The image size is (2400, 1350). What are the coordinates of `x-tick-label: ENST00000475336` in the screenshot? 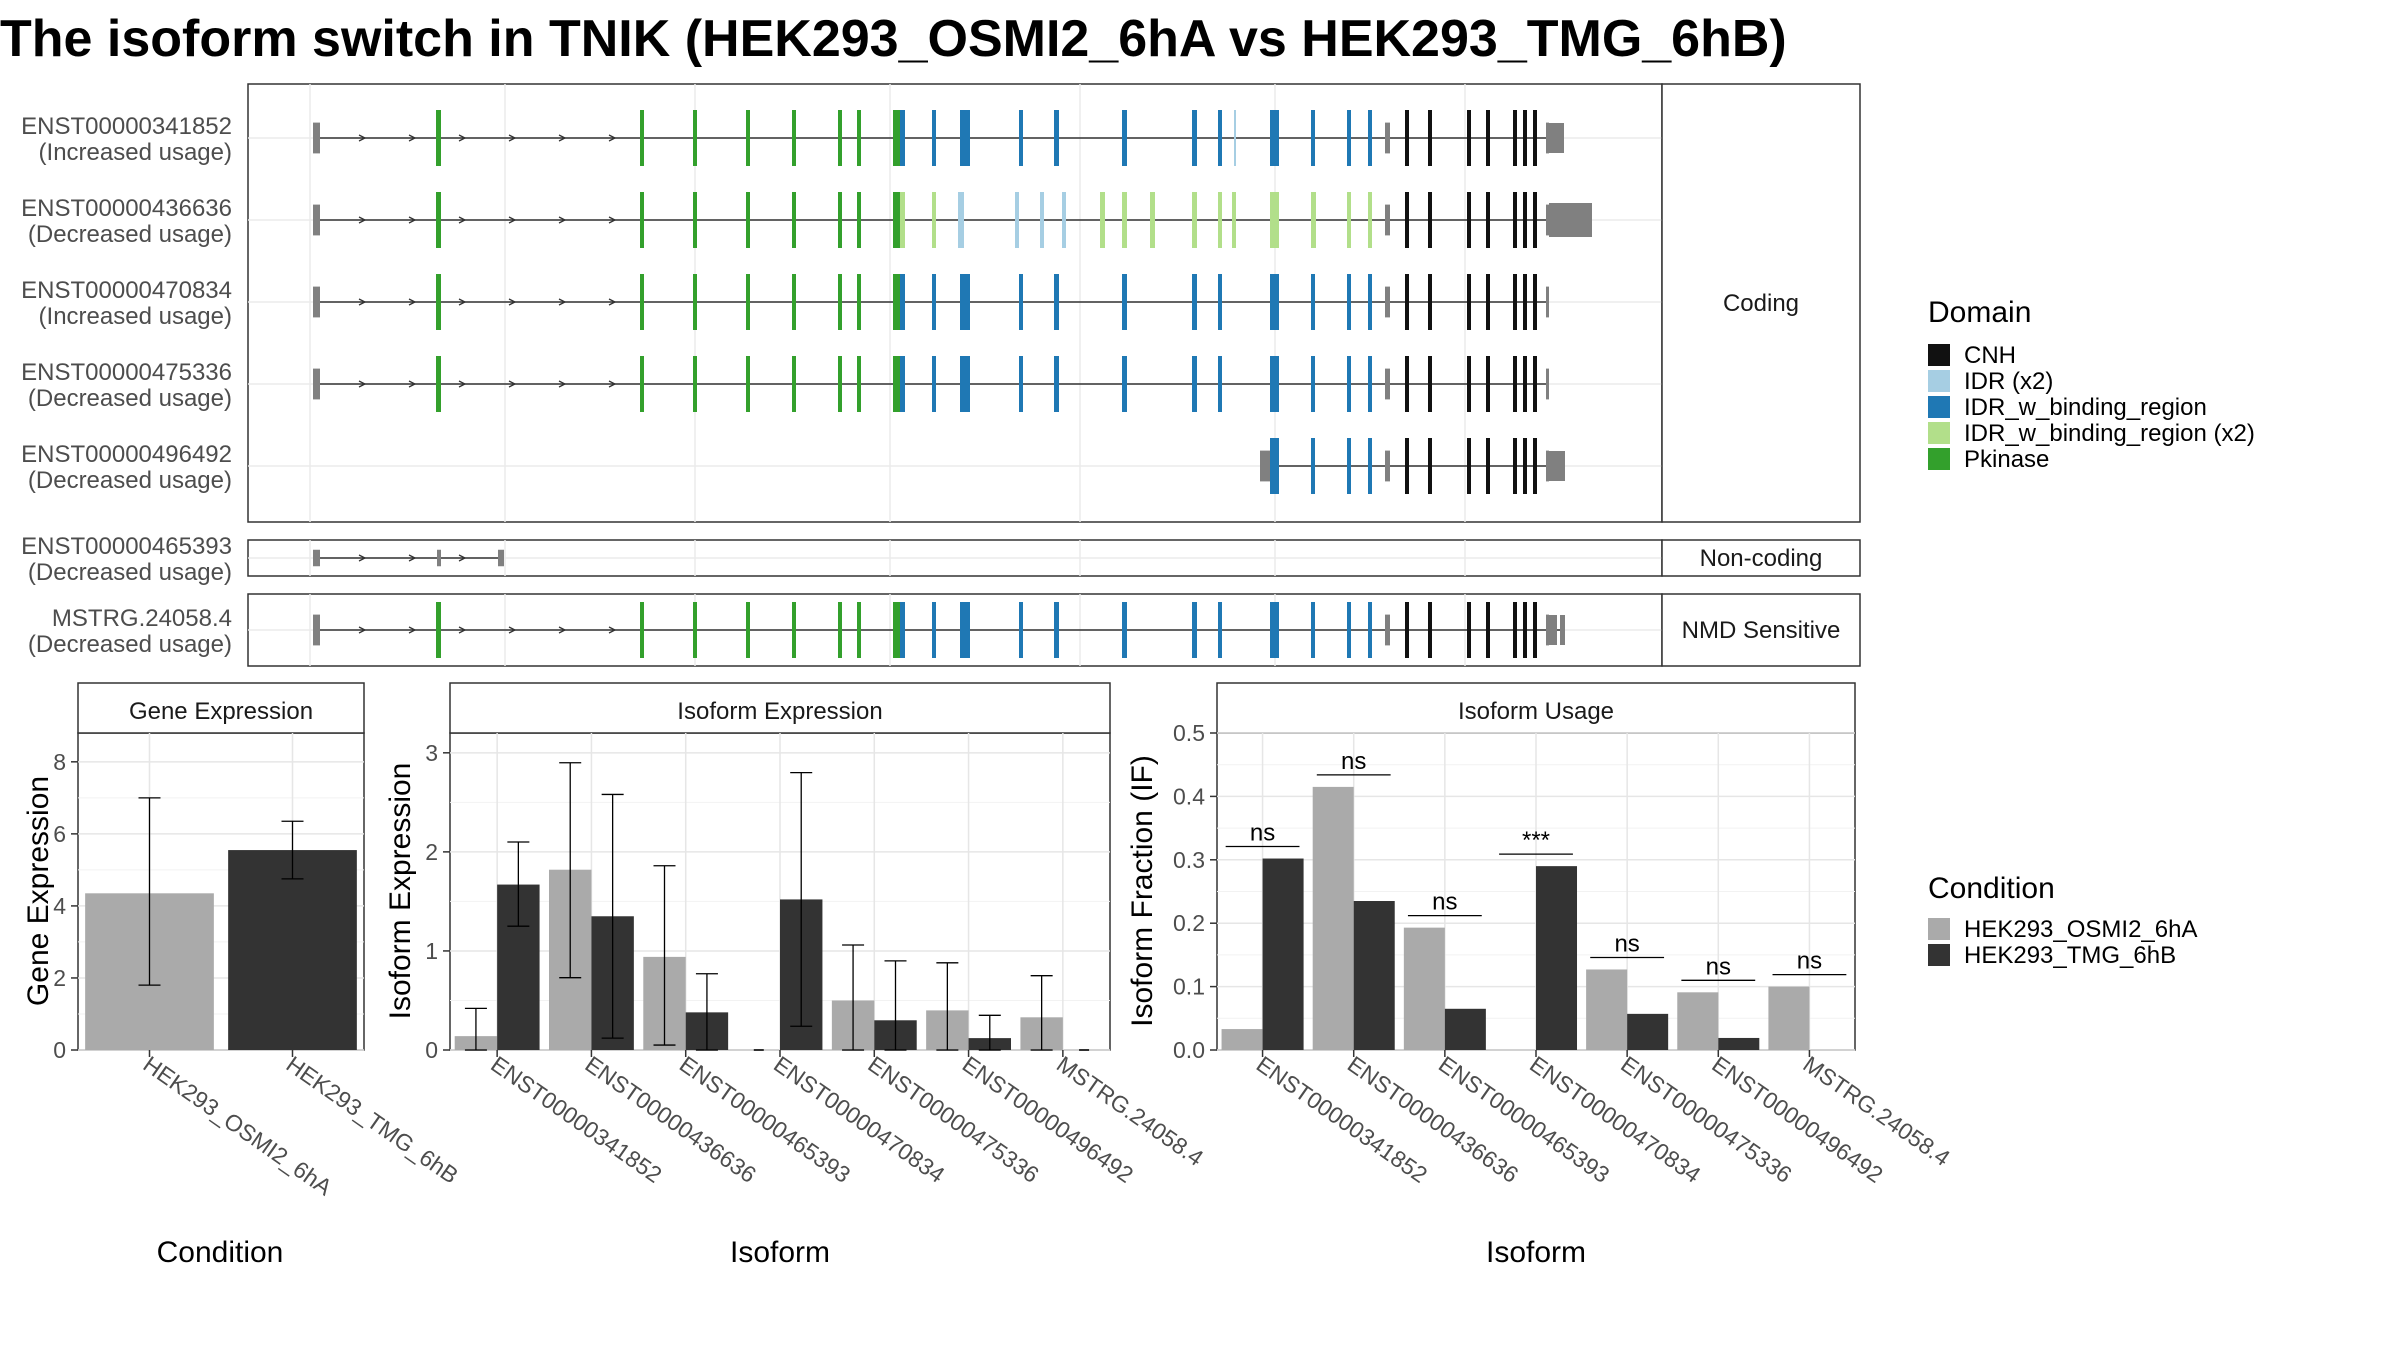 It's located at (953, 1119).